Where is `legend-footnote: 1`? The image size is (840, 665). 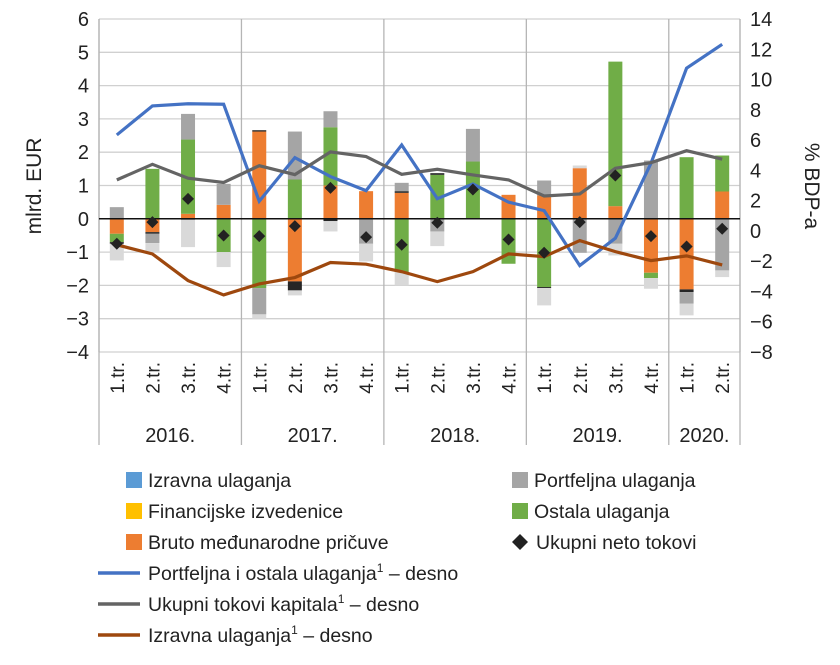 legend-footnote: 1 is located at coordinates (294, 630).